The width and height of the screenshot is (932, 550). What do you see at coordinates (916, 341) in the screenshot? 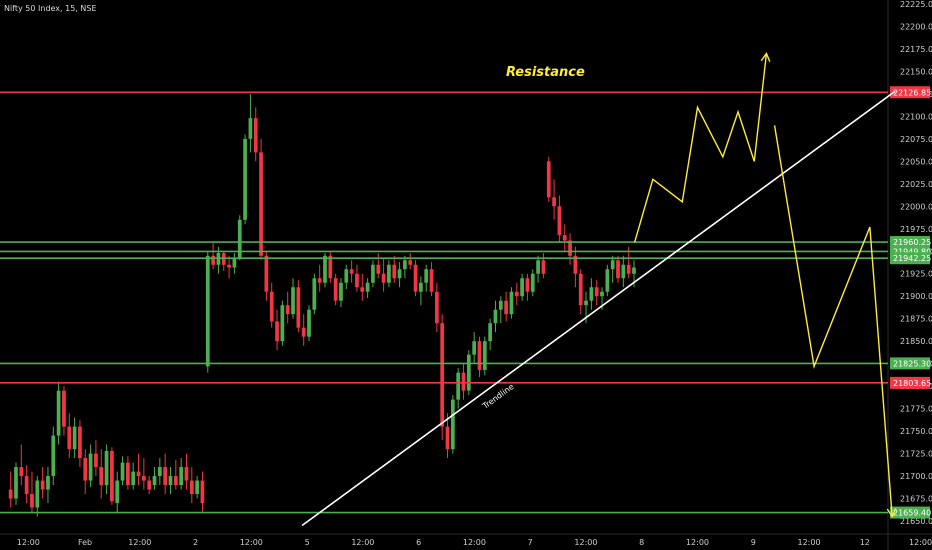
I see `y-tick-label: 21850.00` at bounding box center [916, 341].